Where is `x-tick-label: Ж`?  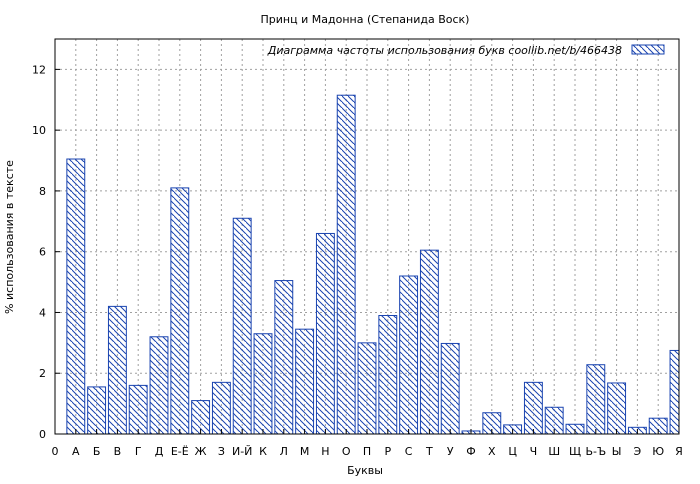 x-tick-label: Ж is located at coordinates (201, 451).